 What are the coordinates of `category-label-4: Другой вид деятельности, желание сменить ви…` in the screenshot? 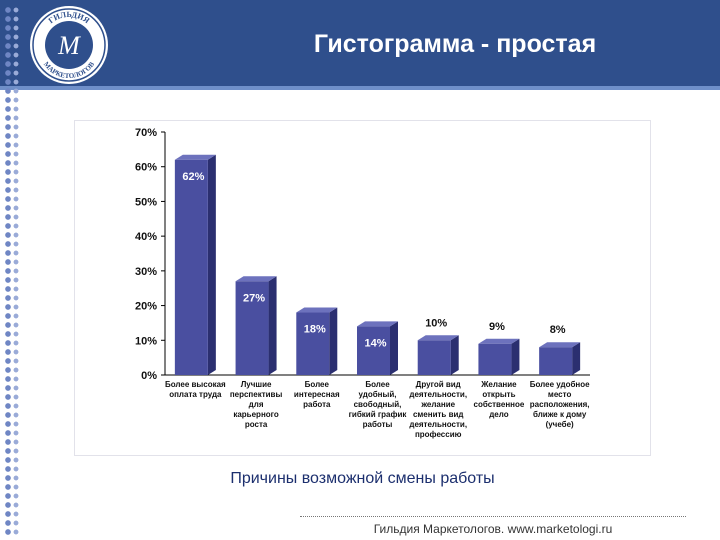 It's located at (438, 409).